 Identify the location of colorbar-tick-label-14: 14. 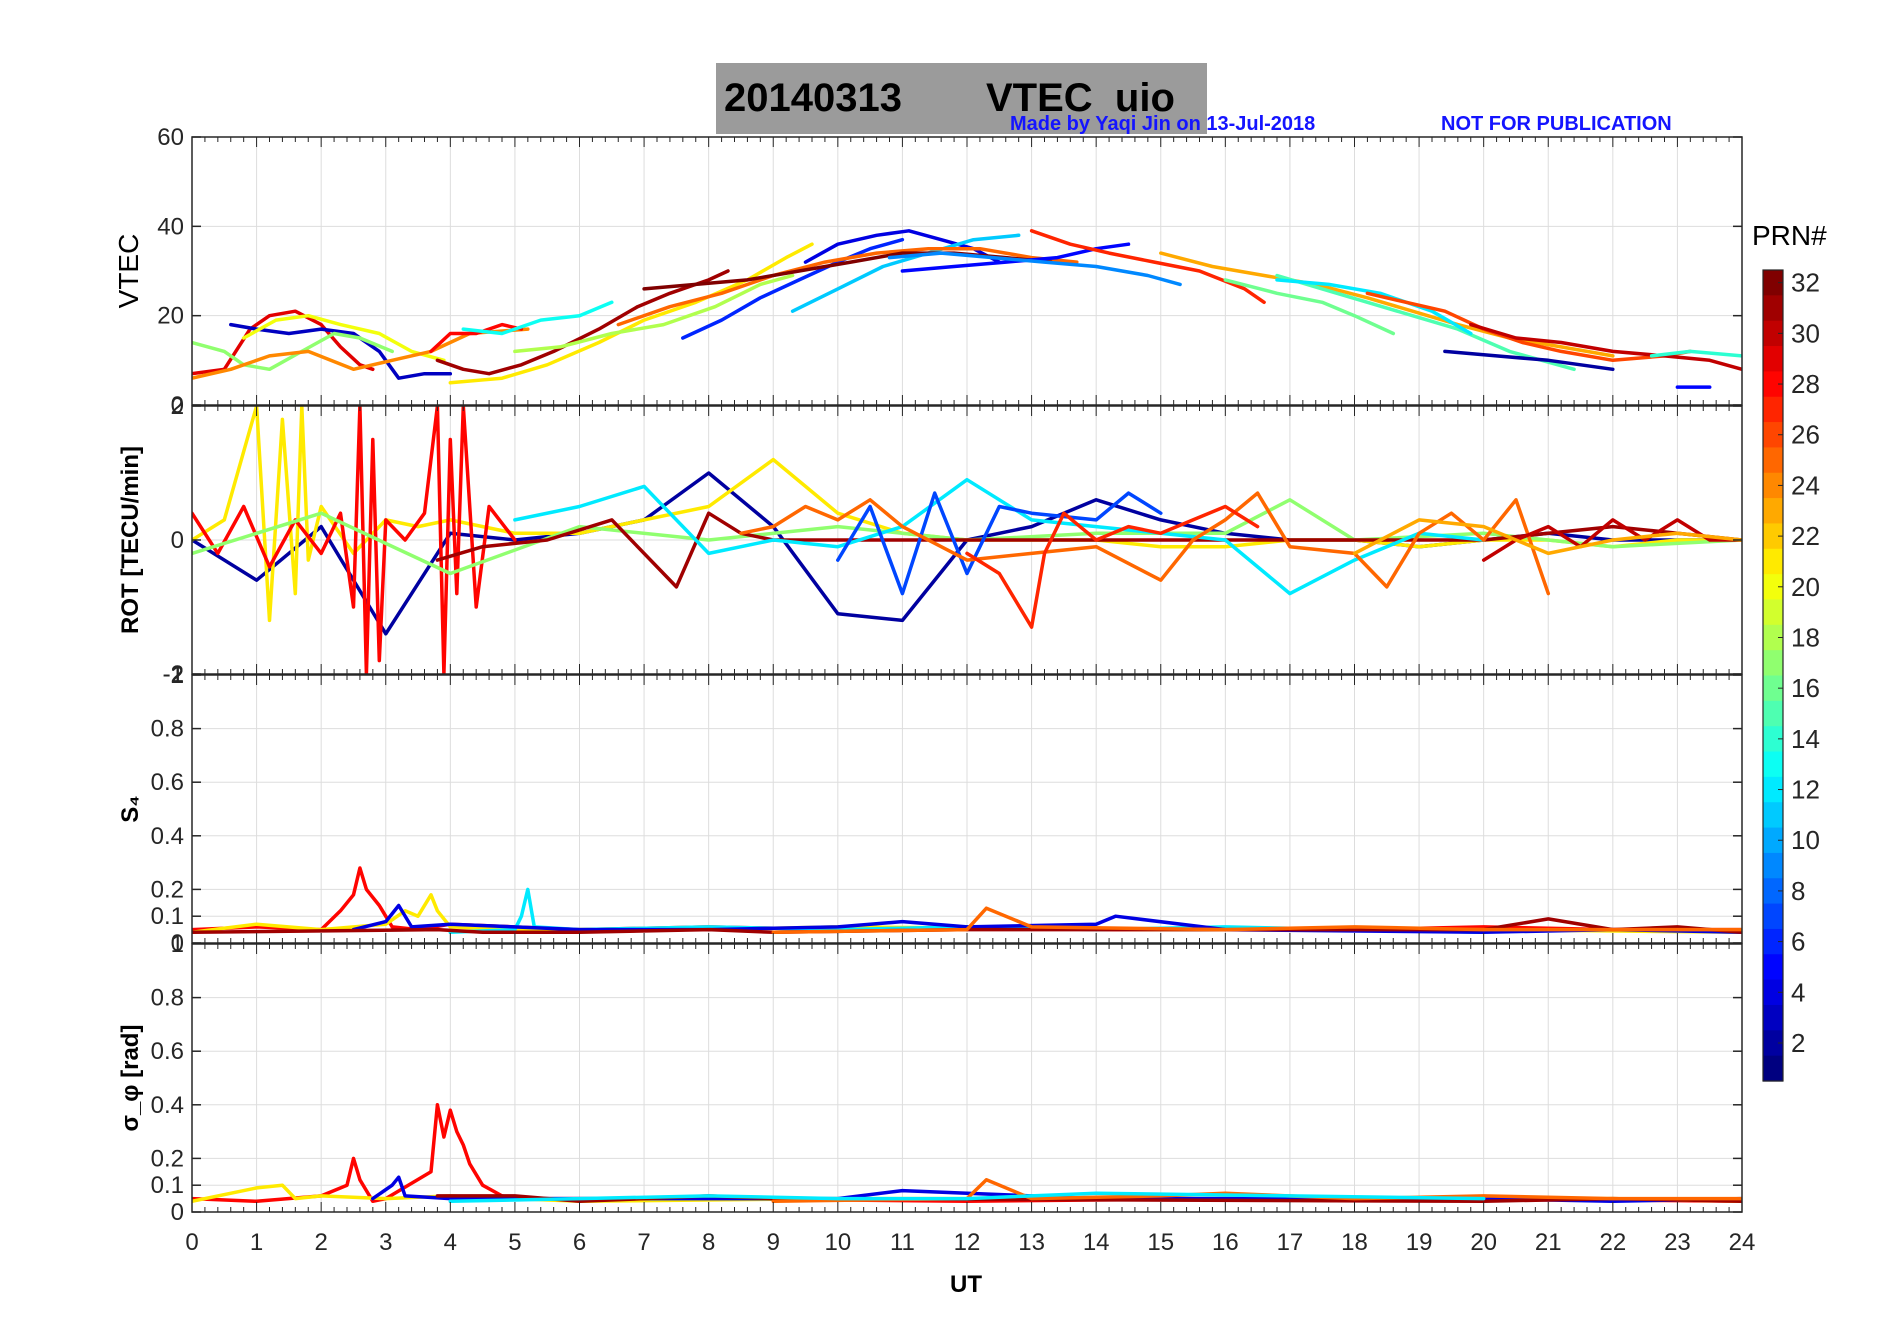
(1805, 739).